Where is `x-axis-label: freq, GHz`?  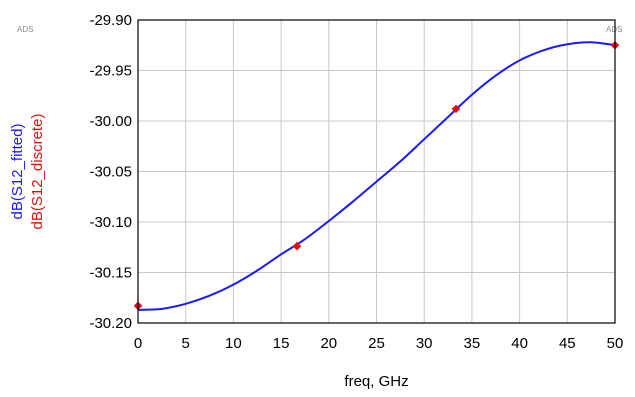 x-axis-label: freq, GHz is located at coordinates (376, 381).